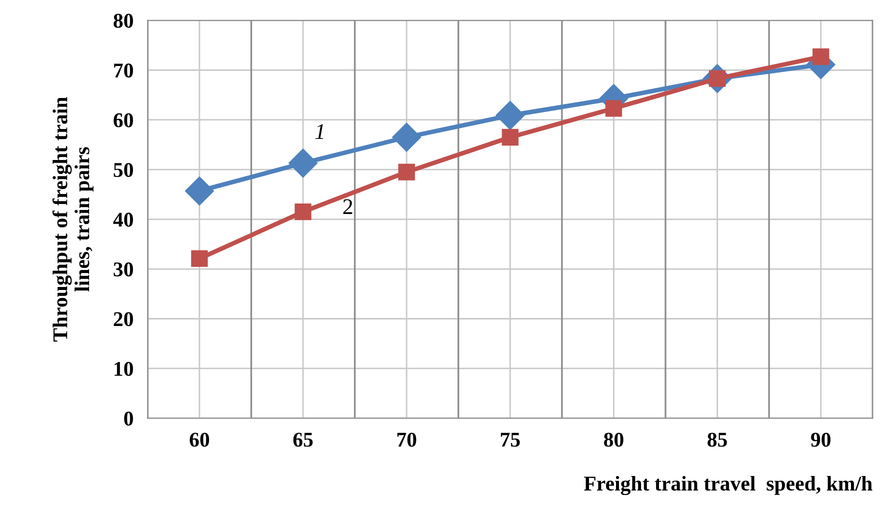 The width and height of the screenshot is (895, 510). I want to click on series-label: 1, so click(319, 131).